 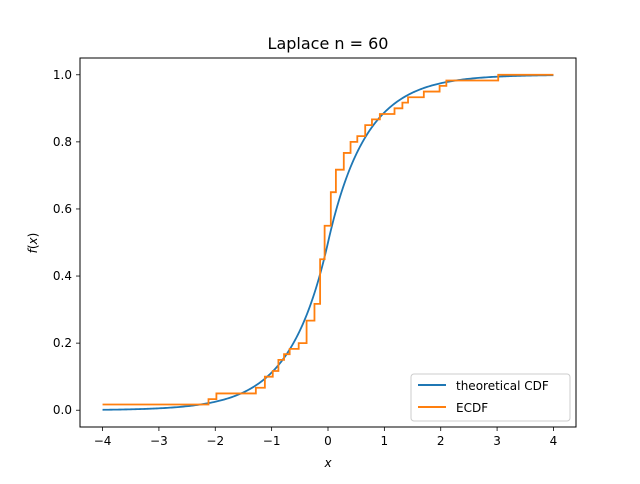 What do you see at coordinates (103, 441) in the screenshot?
I see `x-tick-label: −4` at bounding box center [103, 441].